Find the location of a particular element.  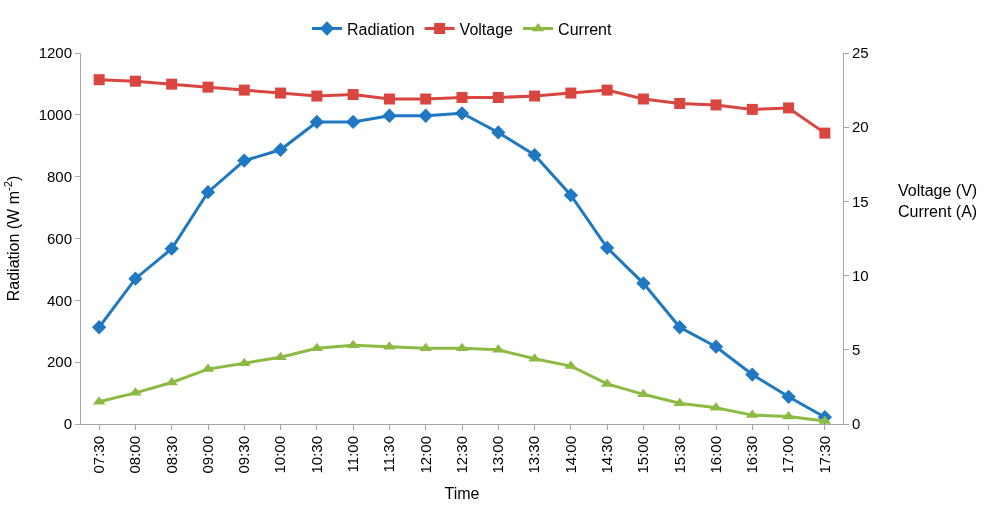

x-tick-label: 10:30 is located at coordinates (316, 455).